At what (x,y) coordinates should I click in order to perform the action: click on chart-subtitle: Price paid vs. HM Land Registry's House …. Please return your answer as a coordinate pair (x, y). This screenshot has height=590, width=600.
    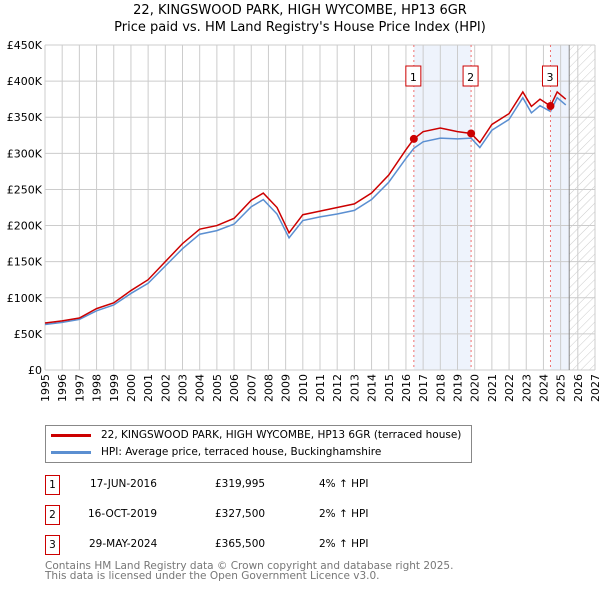
    Looking at the image, I should click on (300, 27).